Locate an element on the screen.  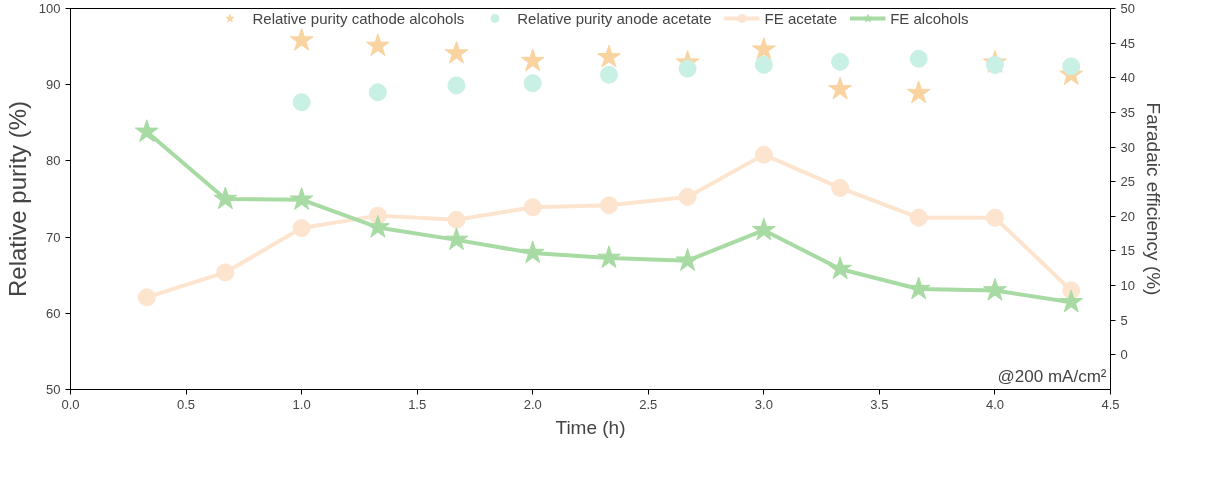
x-tick-label: 0.0 is located at coordinates (70, 404).